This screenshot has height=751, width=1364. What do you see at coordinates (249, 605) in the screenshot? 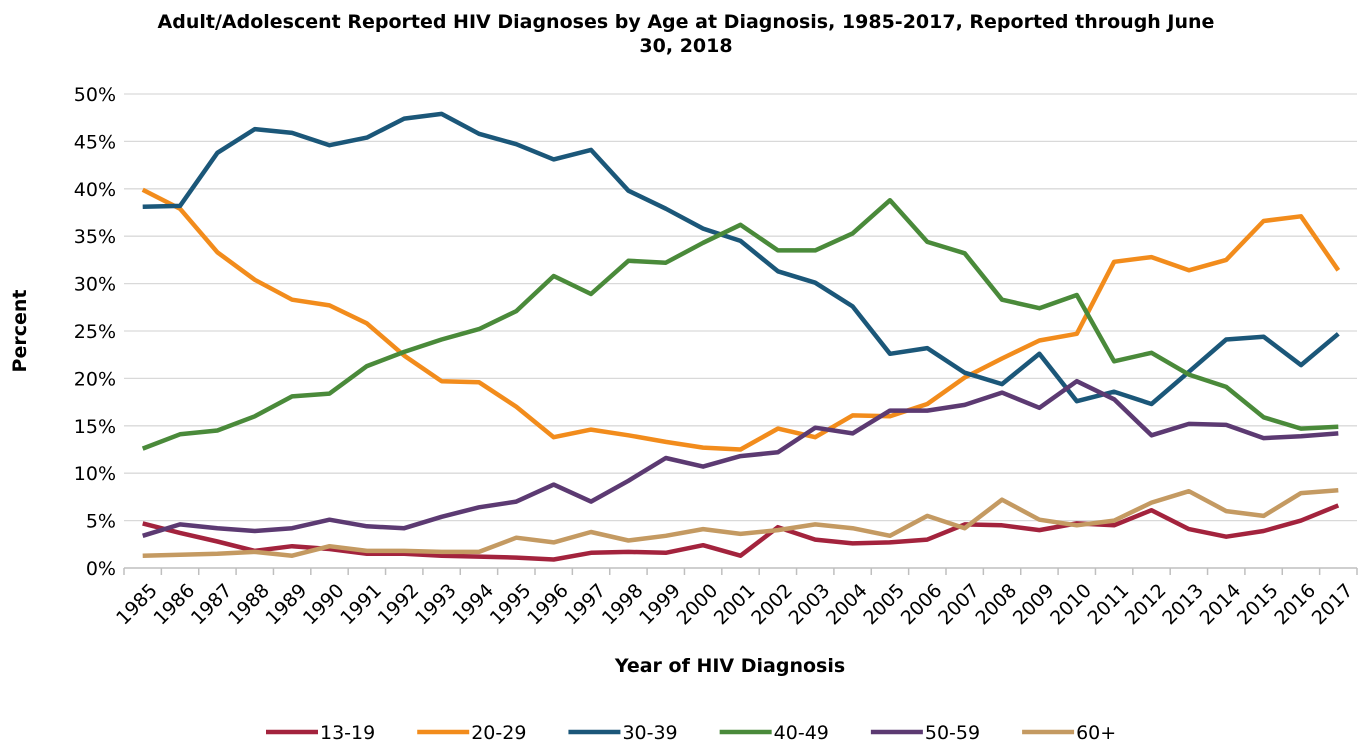
I see `x-tick-label: 1988` at bounding box center [249, 605].